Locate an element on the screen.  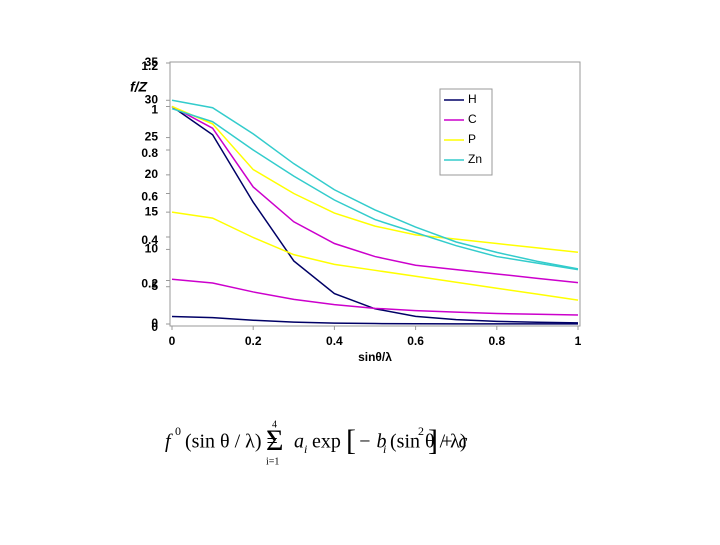
x-axis-label: sinθ/λ is located at coordinates (375, 357).